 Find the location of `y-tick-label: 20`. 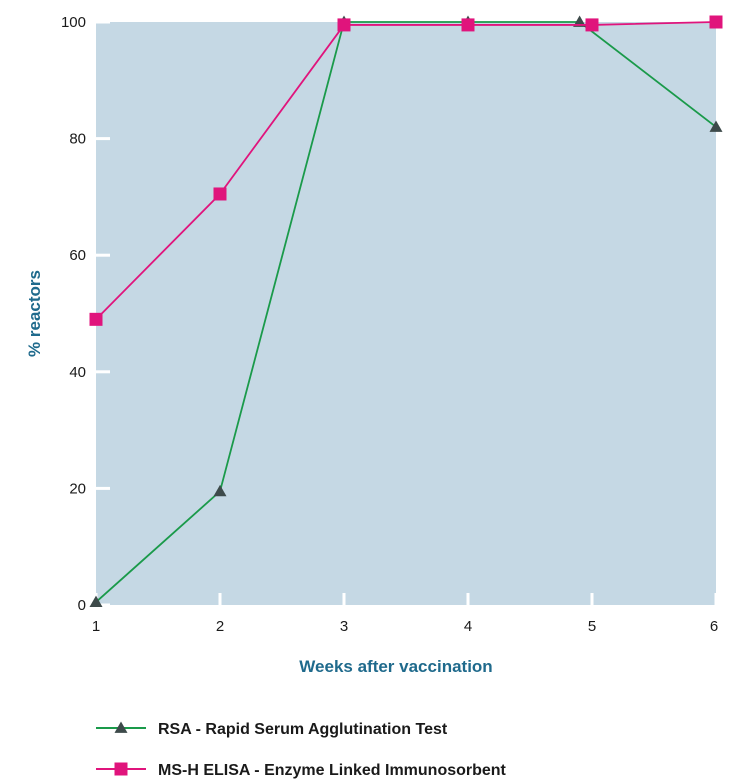

y-tick-label: 20 is located at coordinates (77, 488).